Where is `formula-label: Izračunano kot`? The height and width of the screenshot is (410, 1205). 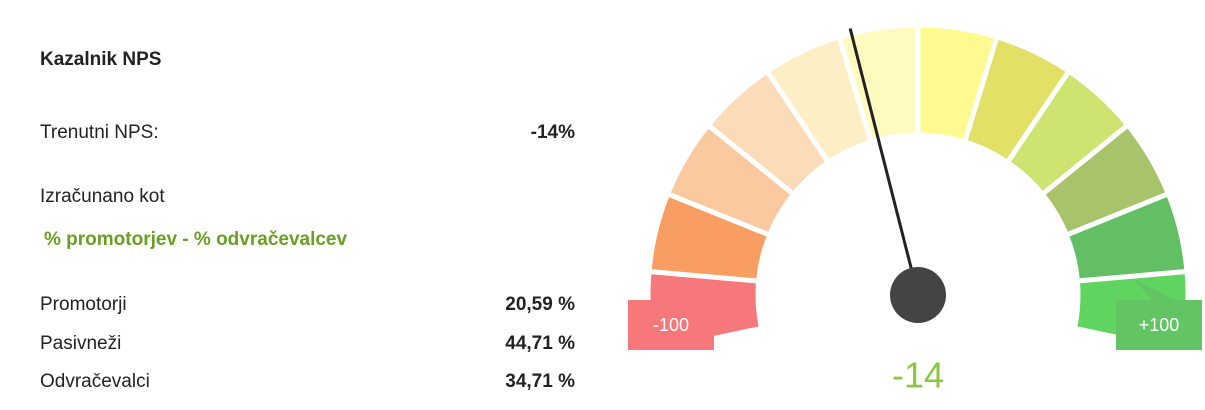 formula-label: Izračunano kot is located at coordinates (102, 196).